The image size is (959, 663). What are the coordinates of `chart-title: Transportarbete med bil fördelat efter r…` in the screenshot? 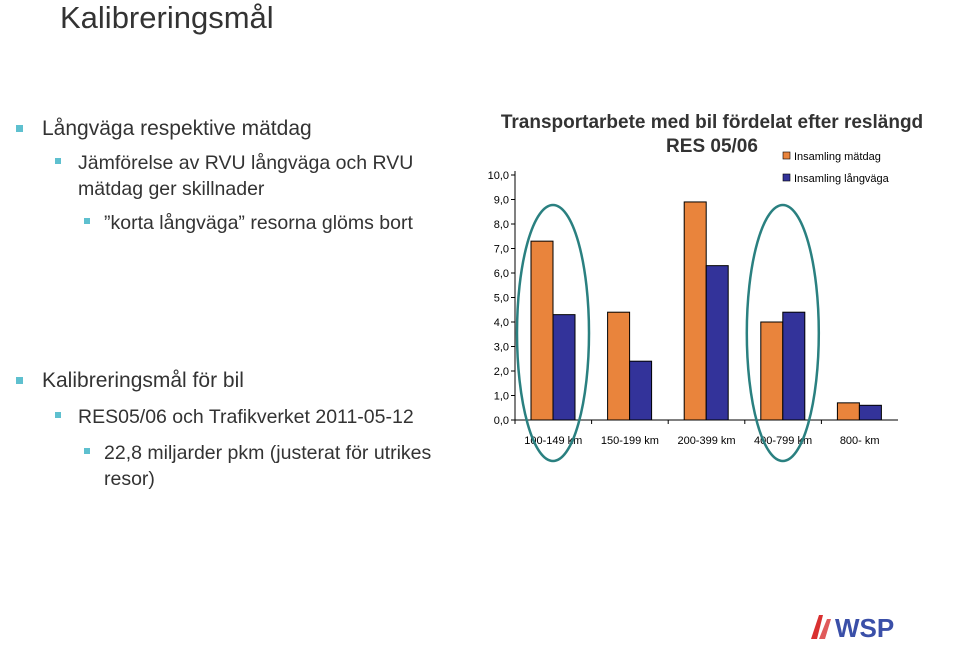 It's located at (712, 122).